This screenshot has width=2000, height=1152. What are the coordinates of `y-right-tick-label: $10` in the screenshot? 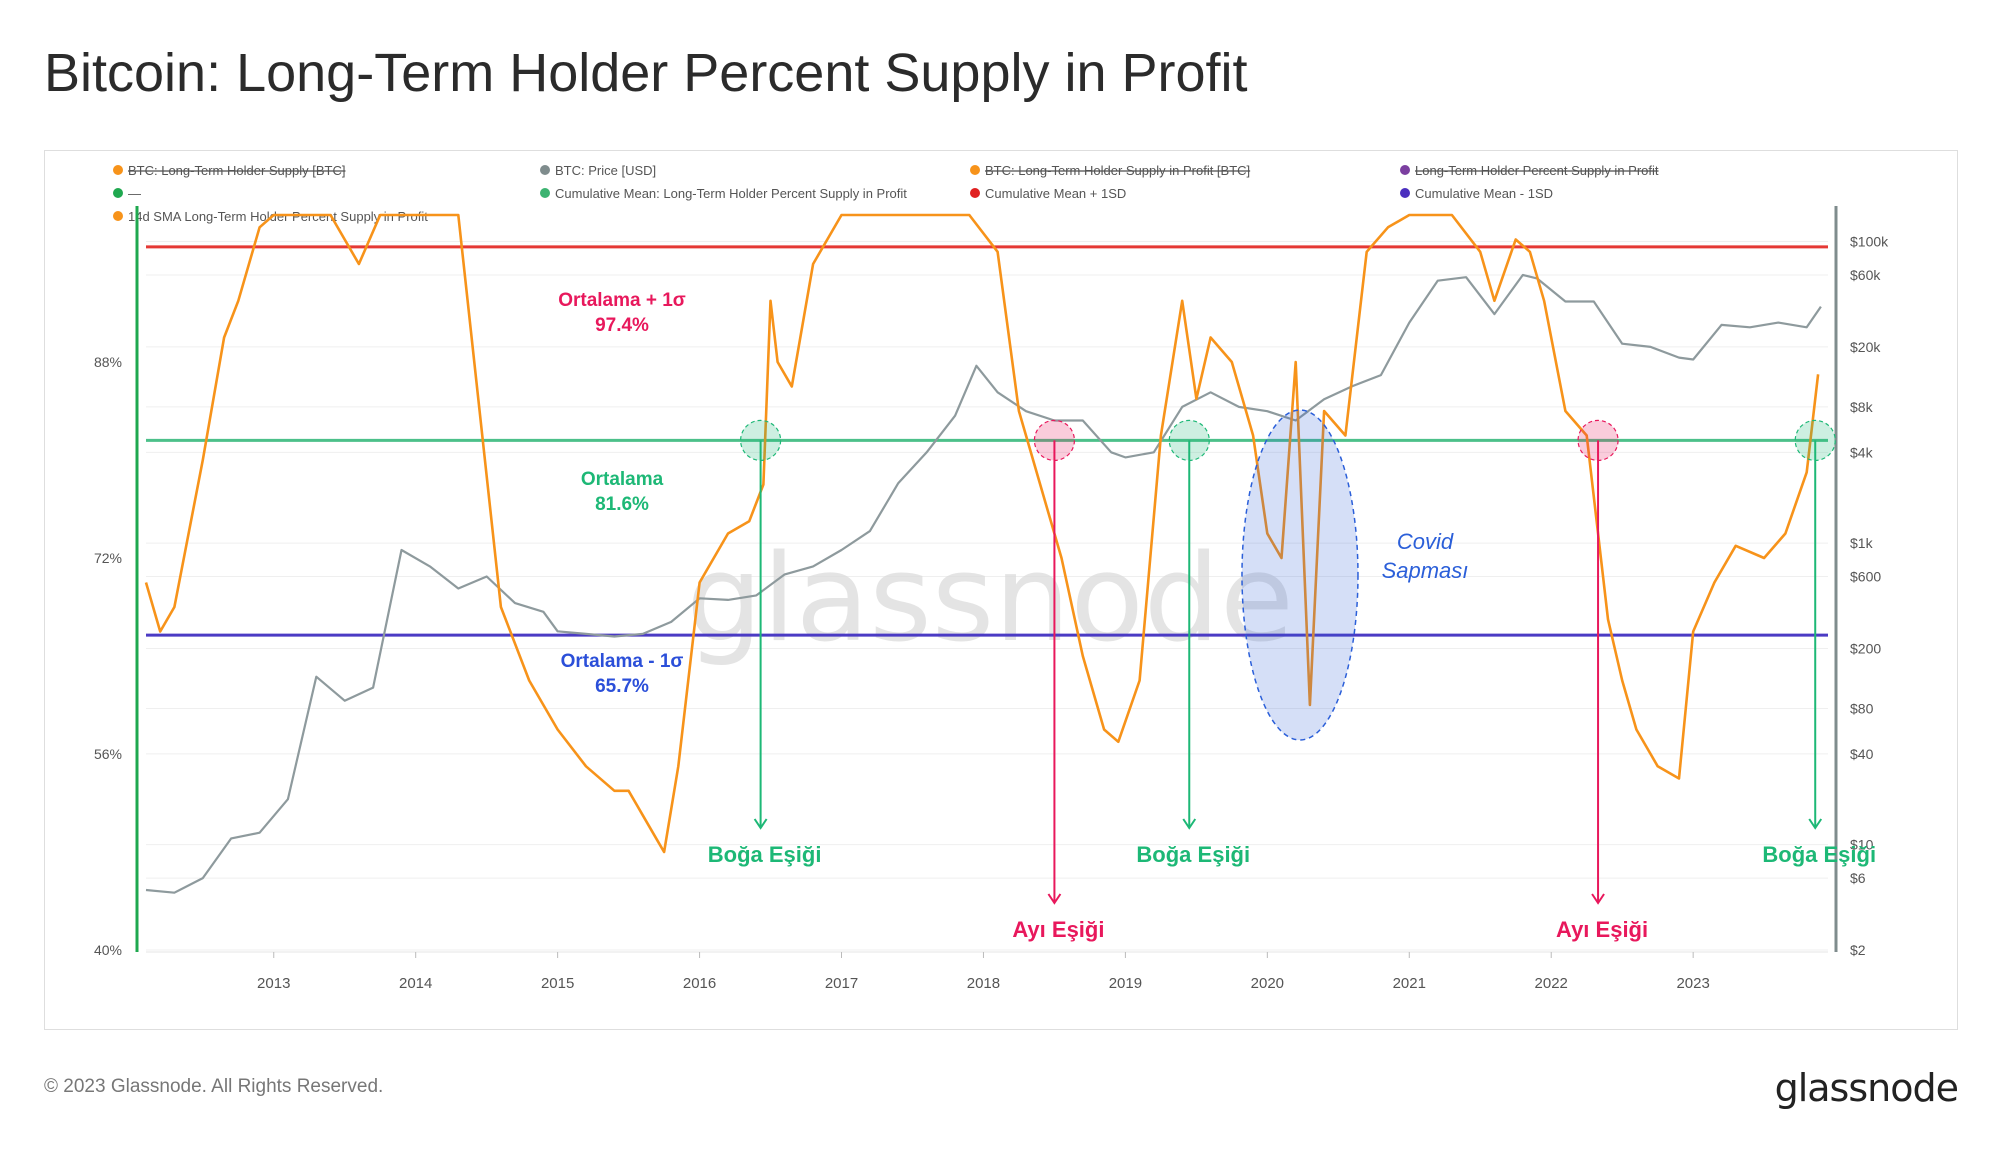 It's located at (1862, 845).